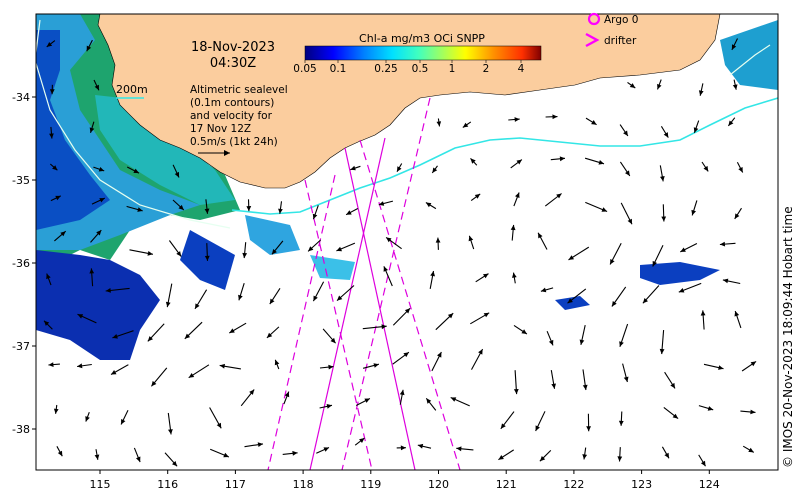 This screenshot has height=500, width=800. What do you see at coordinates (594, 19) in the screenshot?
I see `argo-marker-icon` at bounding box center [594, 19].